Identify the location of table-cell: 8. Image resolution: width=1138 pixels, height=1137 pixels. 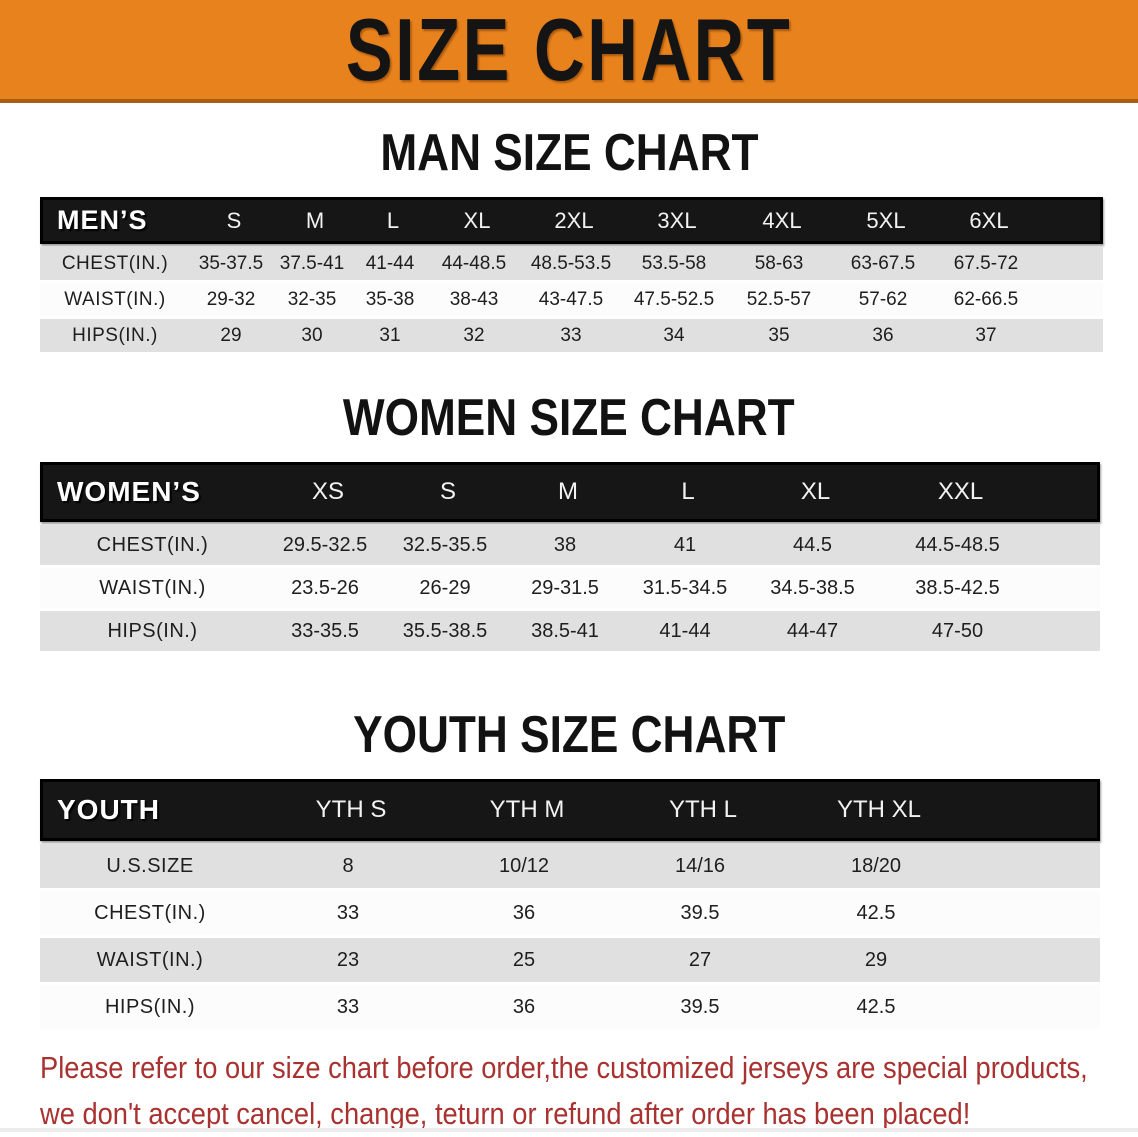
(348, 866).